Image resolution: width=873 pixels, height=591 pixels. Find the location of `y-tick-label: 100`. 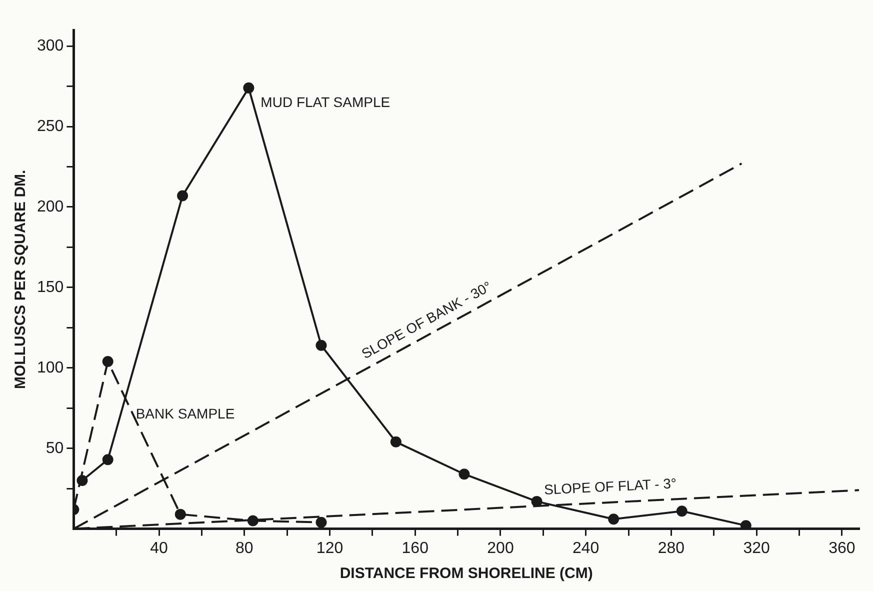

y-tick-label: 100 is located at coordinates (50, 367).